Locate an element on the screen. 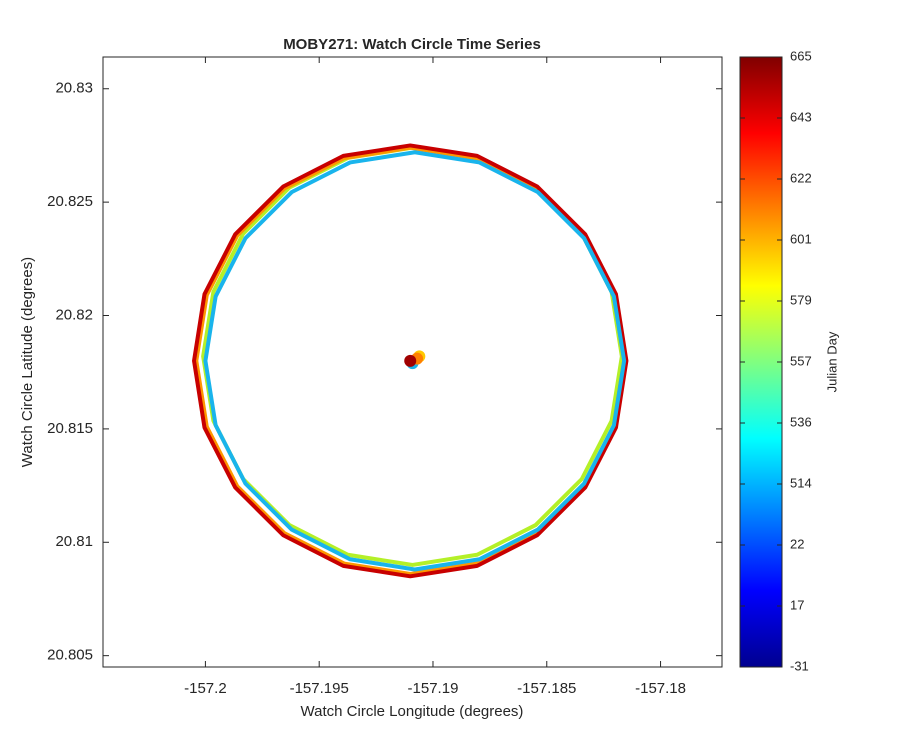 The image size is (900, 755). y-tick-label: 20.805 is located at coordinates (70, 655).